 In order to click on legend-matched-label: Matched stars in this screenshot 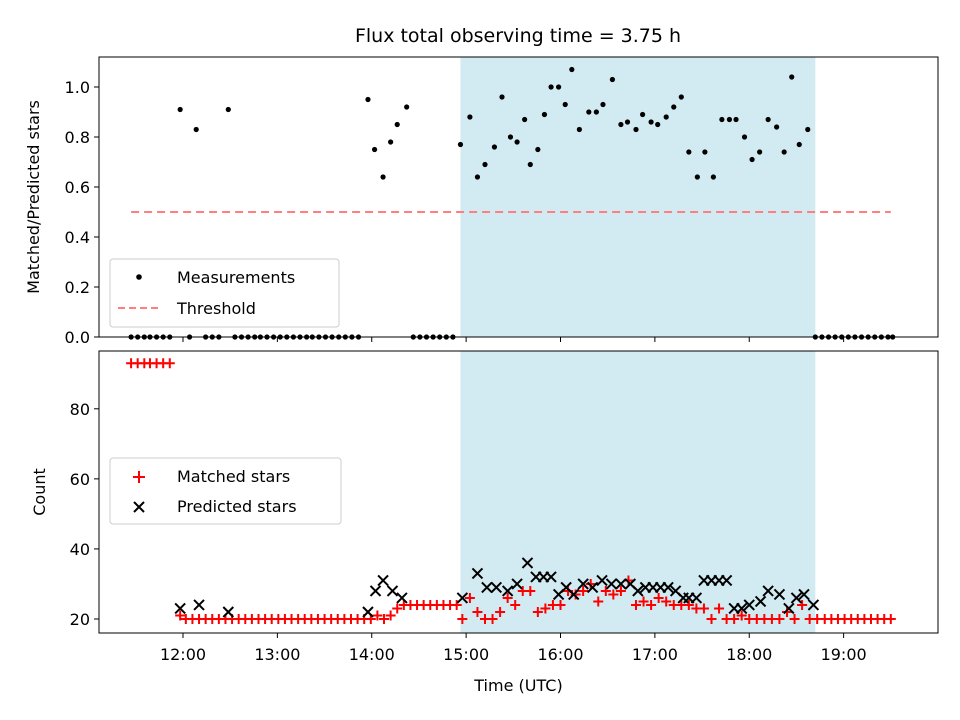, I will do `click(233, 476)`.